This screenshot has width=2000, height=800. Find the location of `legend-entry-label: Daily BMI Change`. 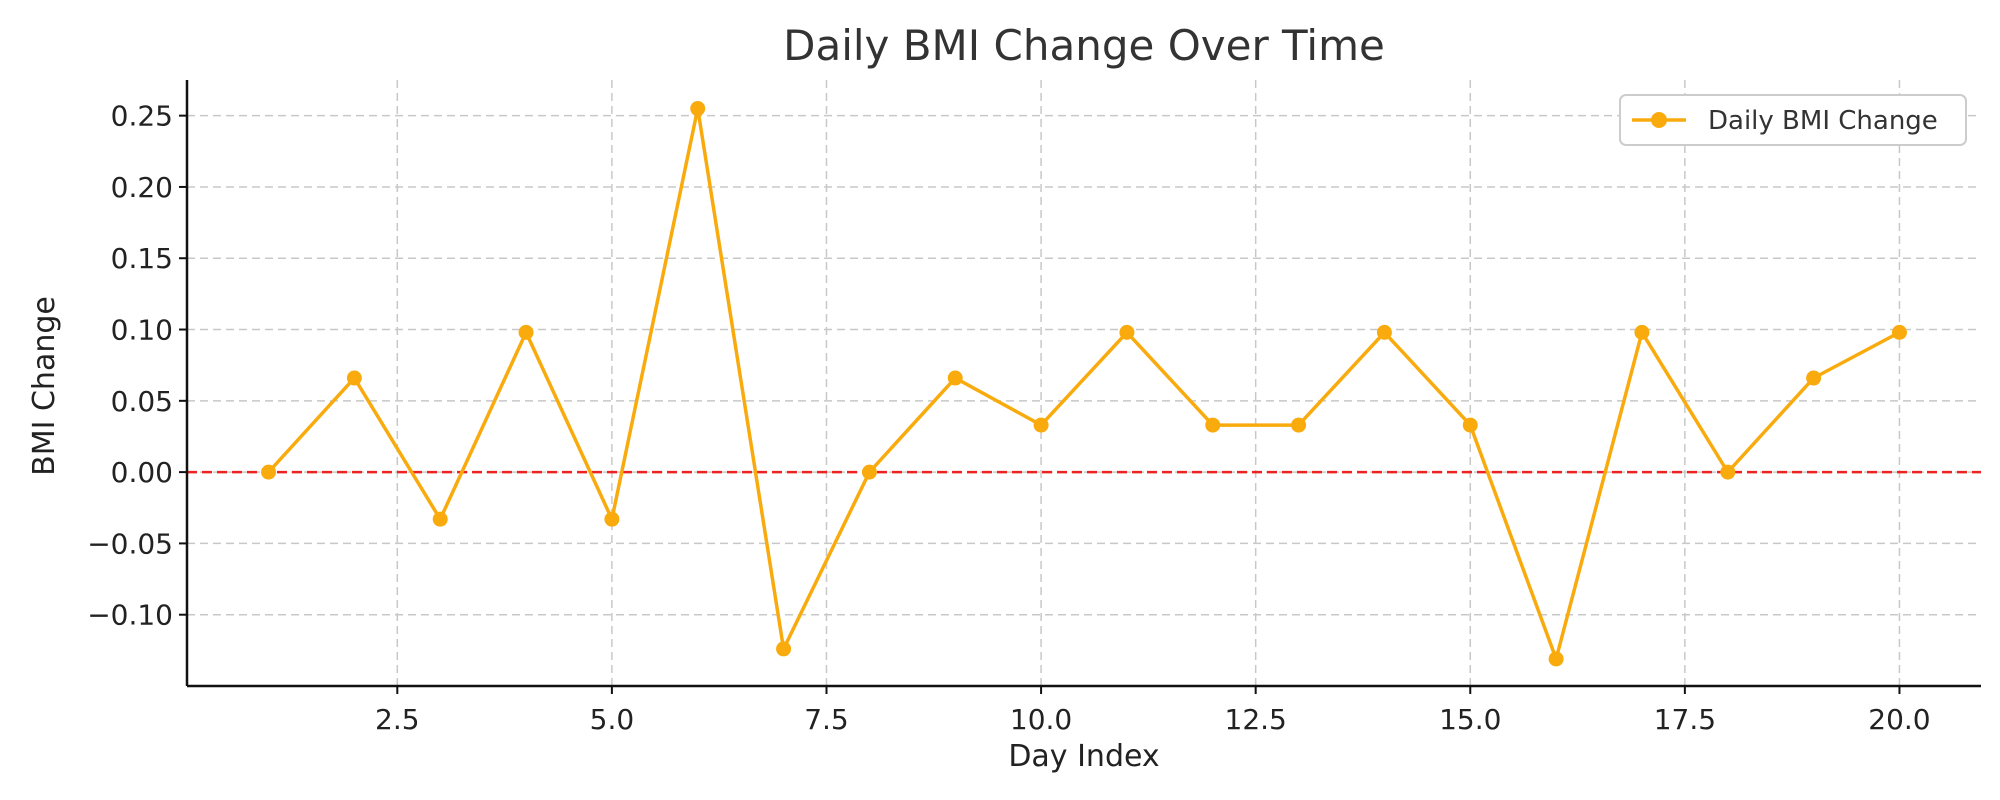

legend-entry-label: Daily BMI Change is located at coordinates (1823, 121).